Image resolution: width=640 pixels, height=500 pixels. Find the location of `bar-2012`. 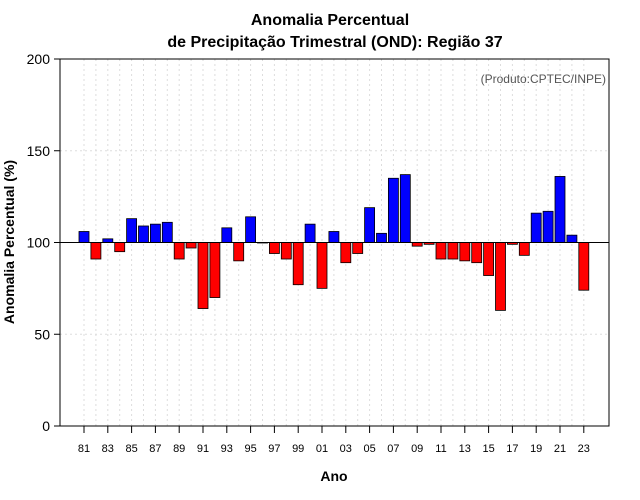

bar-2012 is located at coordinates (453, 251).